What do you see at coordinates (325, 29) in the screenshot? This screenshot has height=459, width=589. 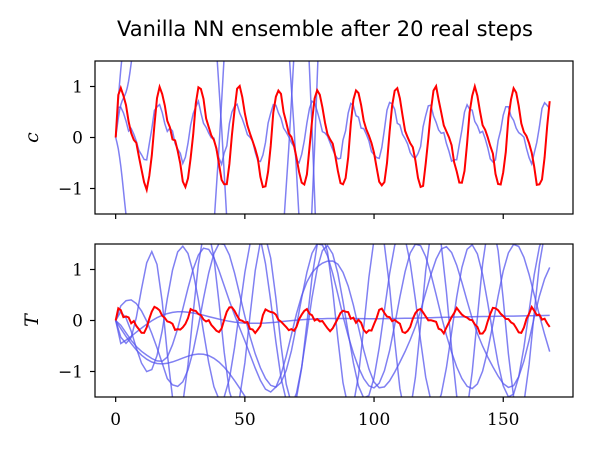 I see `chart-title: Vanilla NN ensemble after 20 real steps` at bounding box center [325, 29].